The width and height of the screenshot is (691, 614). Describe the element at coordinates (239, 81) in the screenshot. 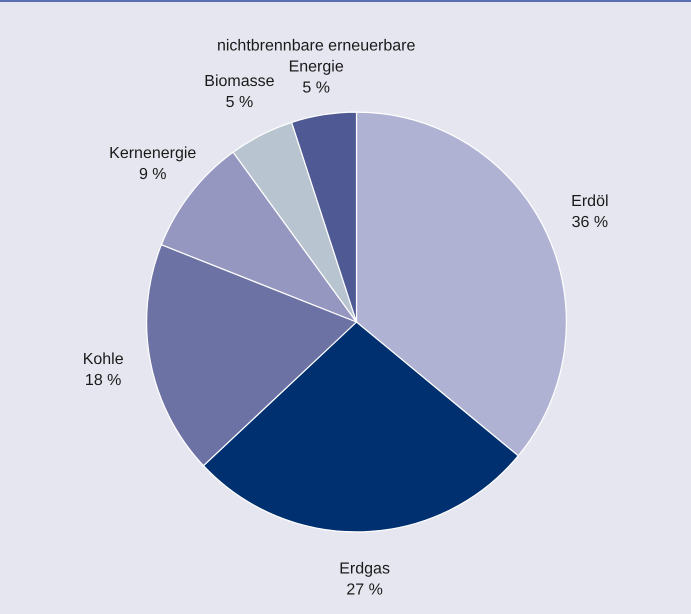

I see `slice-label: Biomasse` at that location.